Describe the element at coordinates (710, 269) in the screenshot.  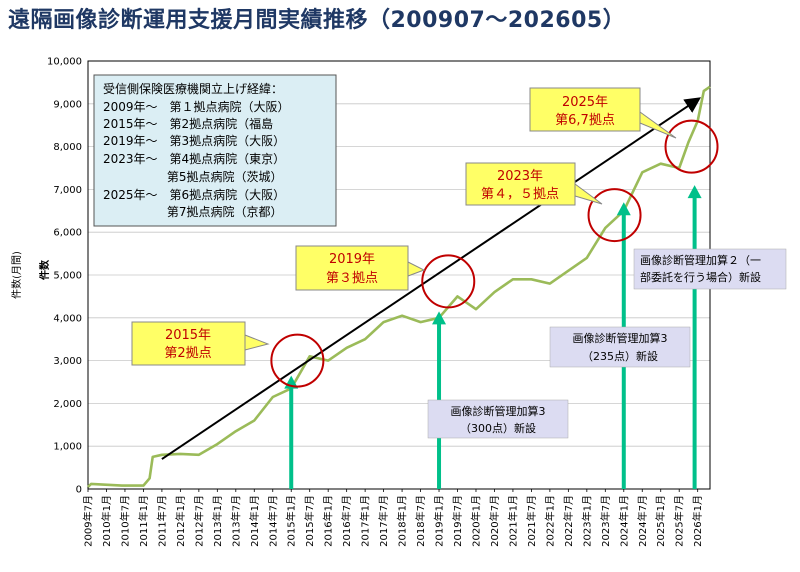
I see `note-partial: 画像診断管理加算２（一 部委託を行う場合）新設` at that location.